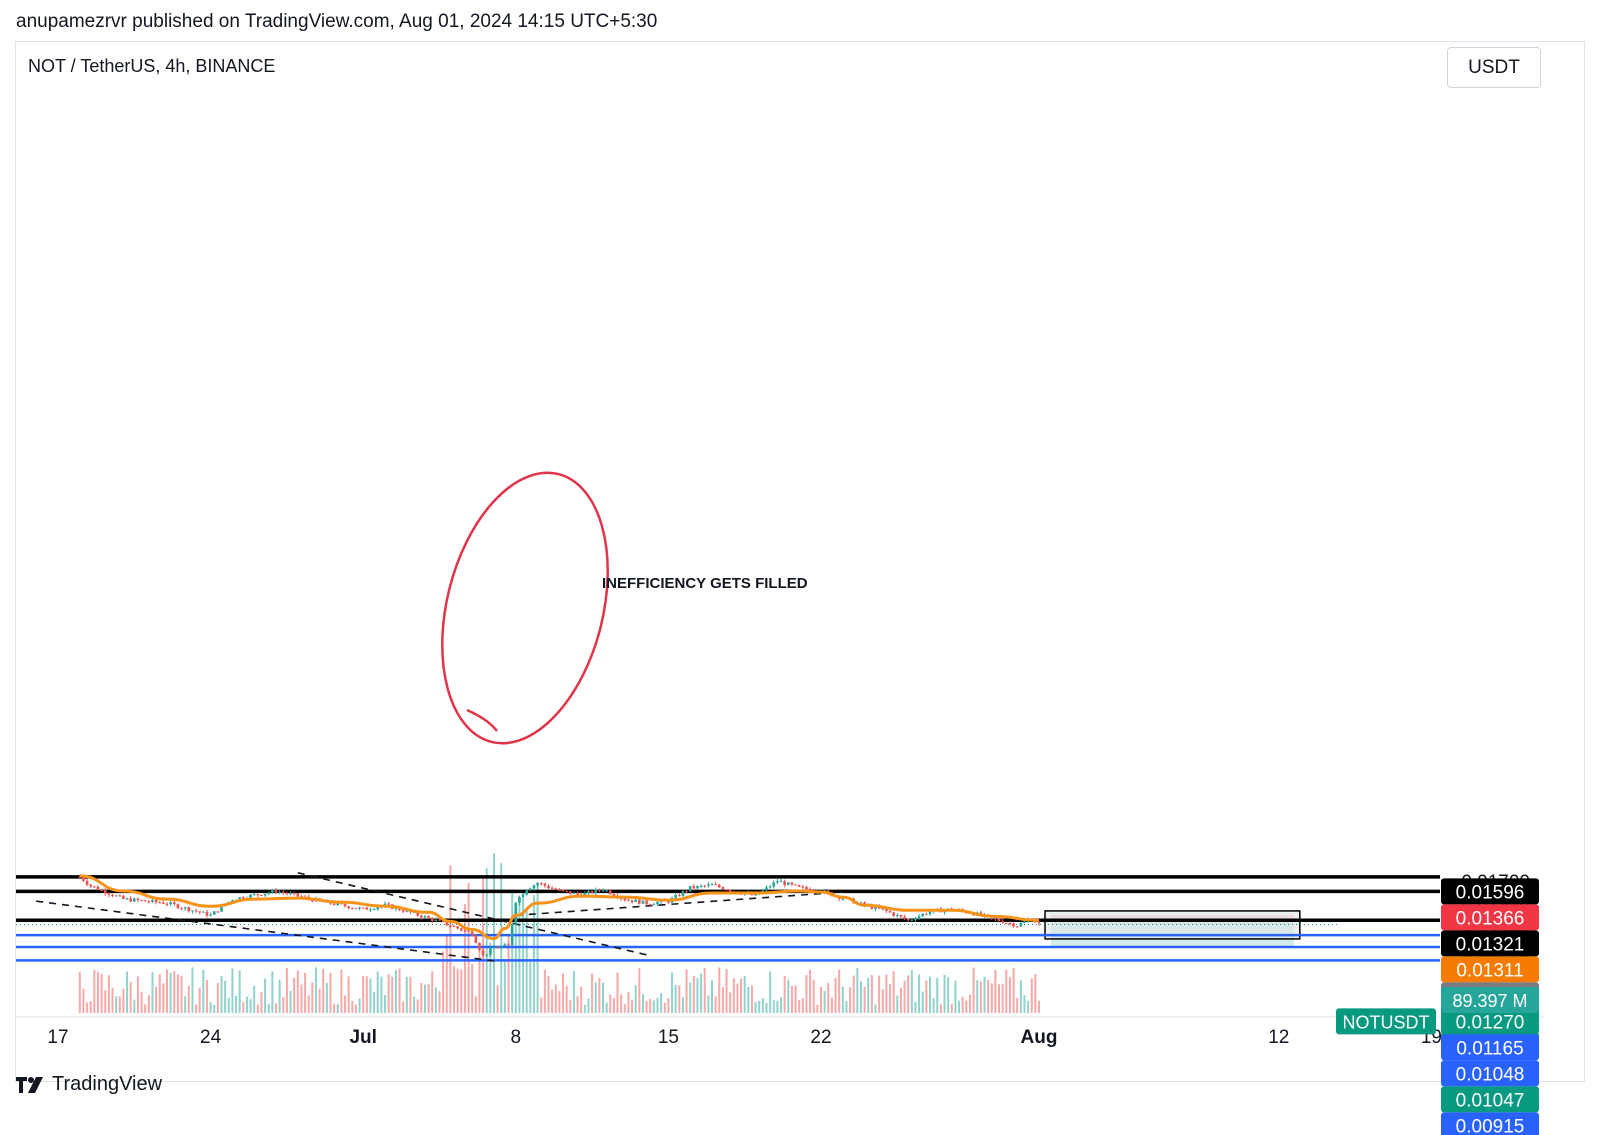 The image size is (1600, 1135). Describe the element at coordinates (705, 583) in the screenshot. I see `annotation-text: INEFFICIENCY GETS FILLED` at that location.